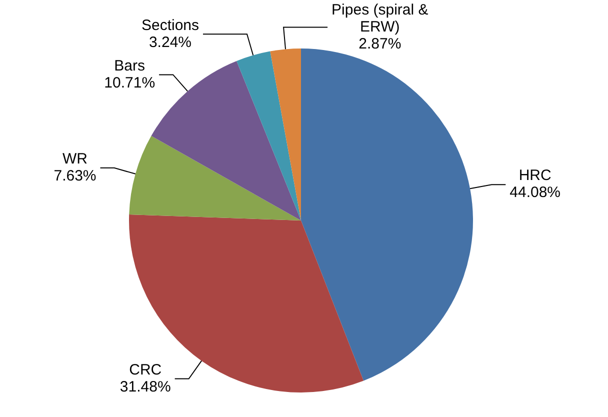  Describe the element at coordinates (535, 175) in the screenshot. I see `slice-label: HRC` at that location.